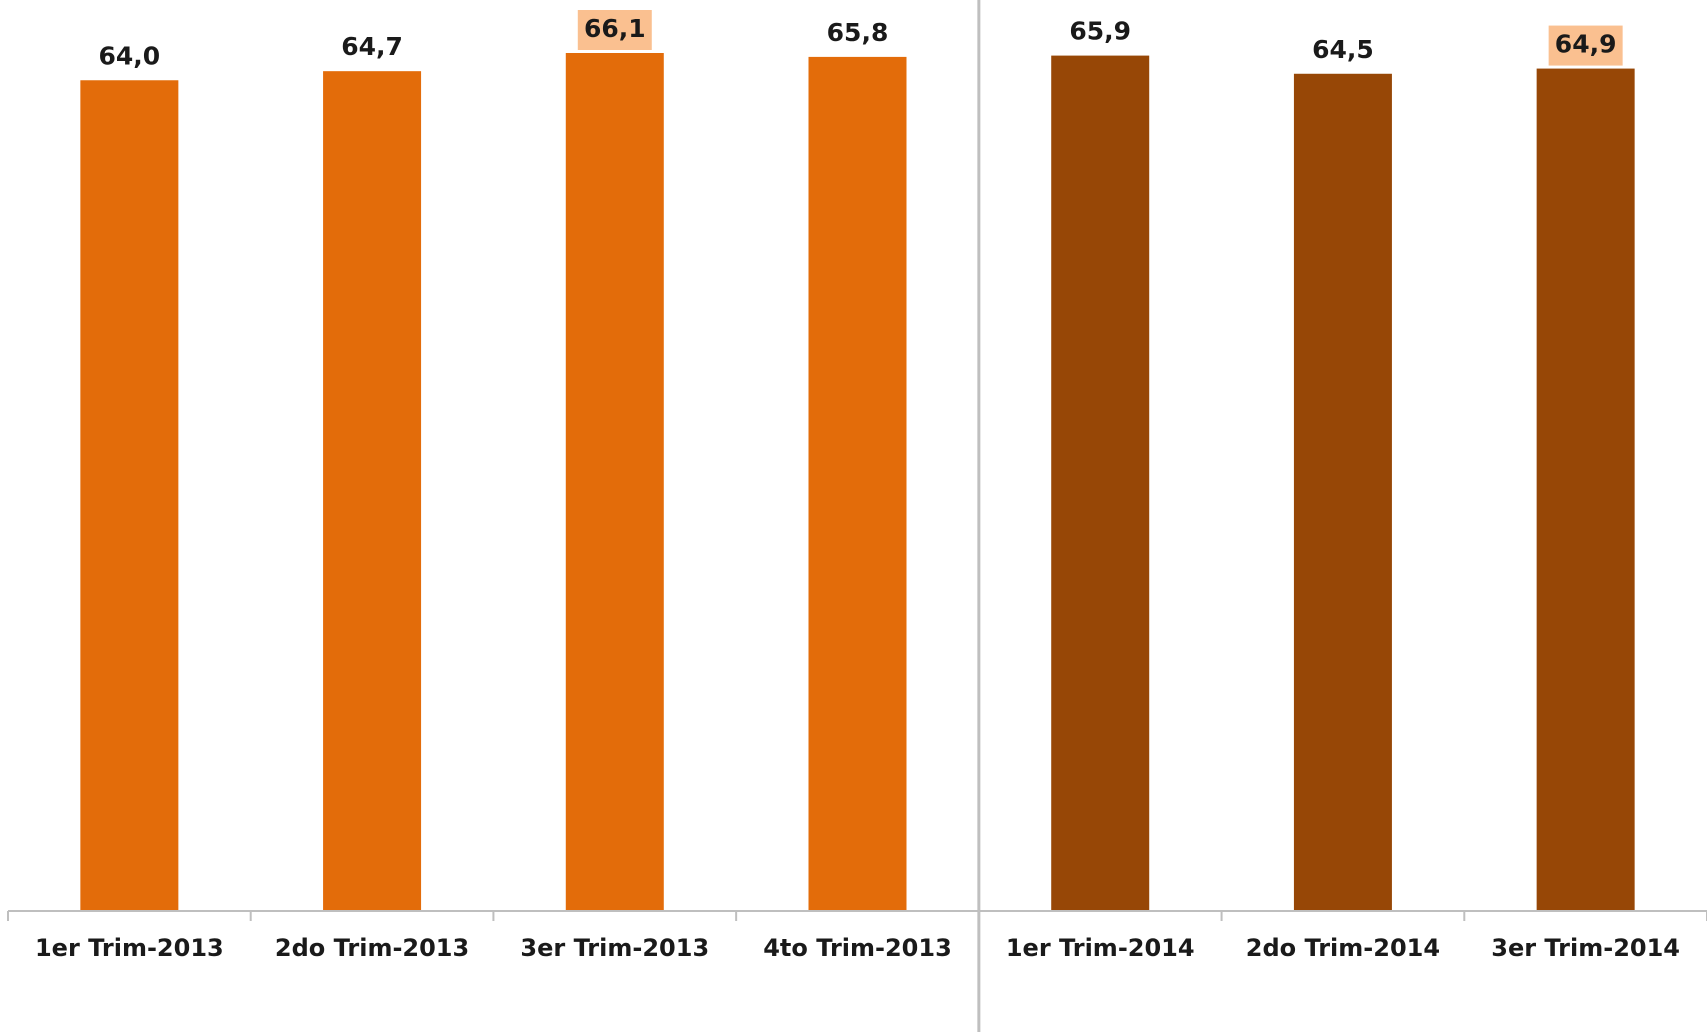 Image resolution: width=1707 pixels, height=1032 pixels. What do you see at coordinates (1343, 49) in the screenshot?
I see `value-label: 64,5` at bounding box center [1343, 49].